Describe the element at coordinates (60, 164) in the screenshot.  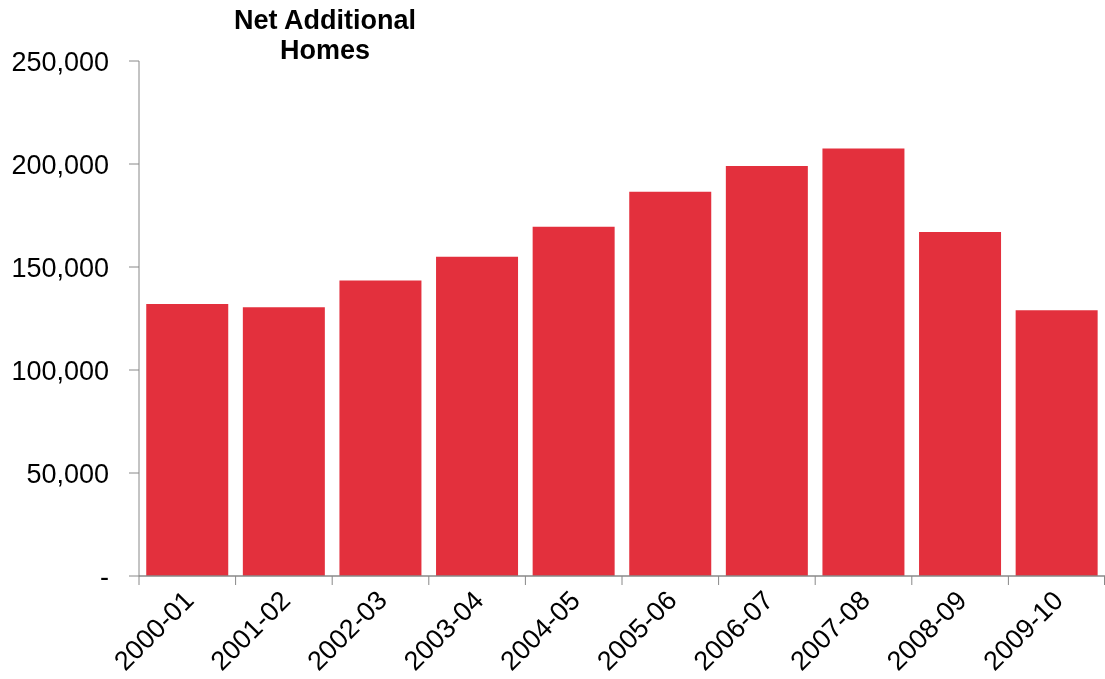
I see `y-tick-label: 200,000` at that location.